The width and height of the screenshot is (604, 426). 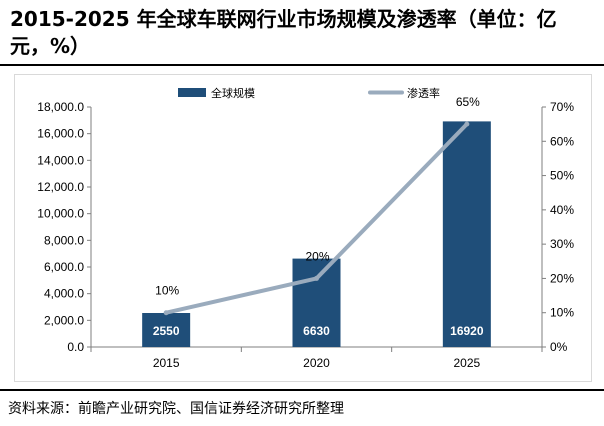 I want to click on legend-label-bar: 全球规模, so click(x=233, y=93).